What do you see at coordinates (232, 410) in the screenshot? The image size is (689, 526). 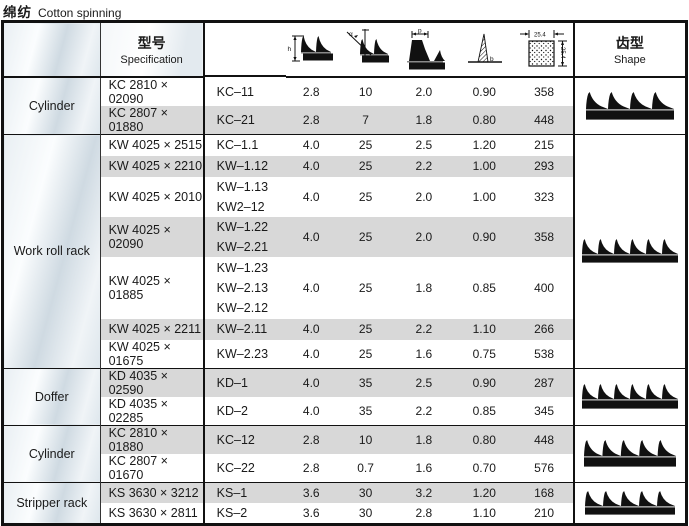 I see `model-label: KD–2` at bounding box center [232, 410].